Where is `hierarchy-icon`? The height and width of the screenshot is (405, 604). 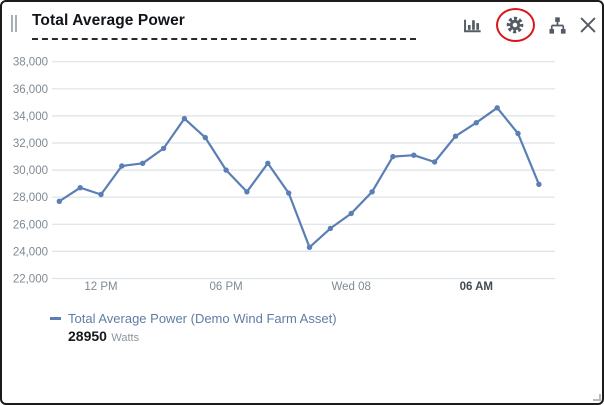
hierarchy-icon is located at coordinates (557, 25).